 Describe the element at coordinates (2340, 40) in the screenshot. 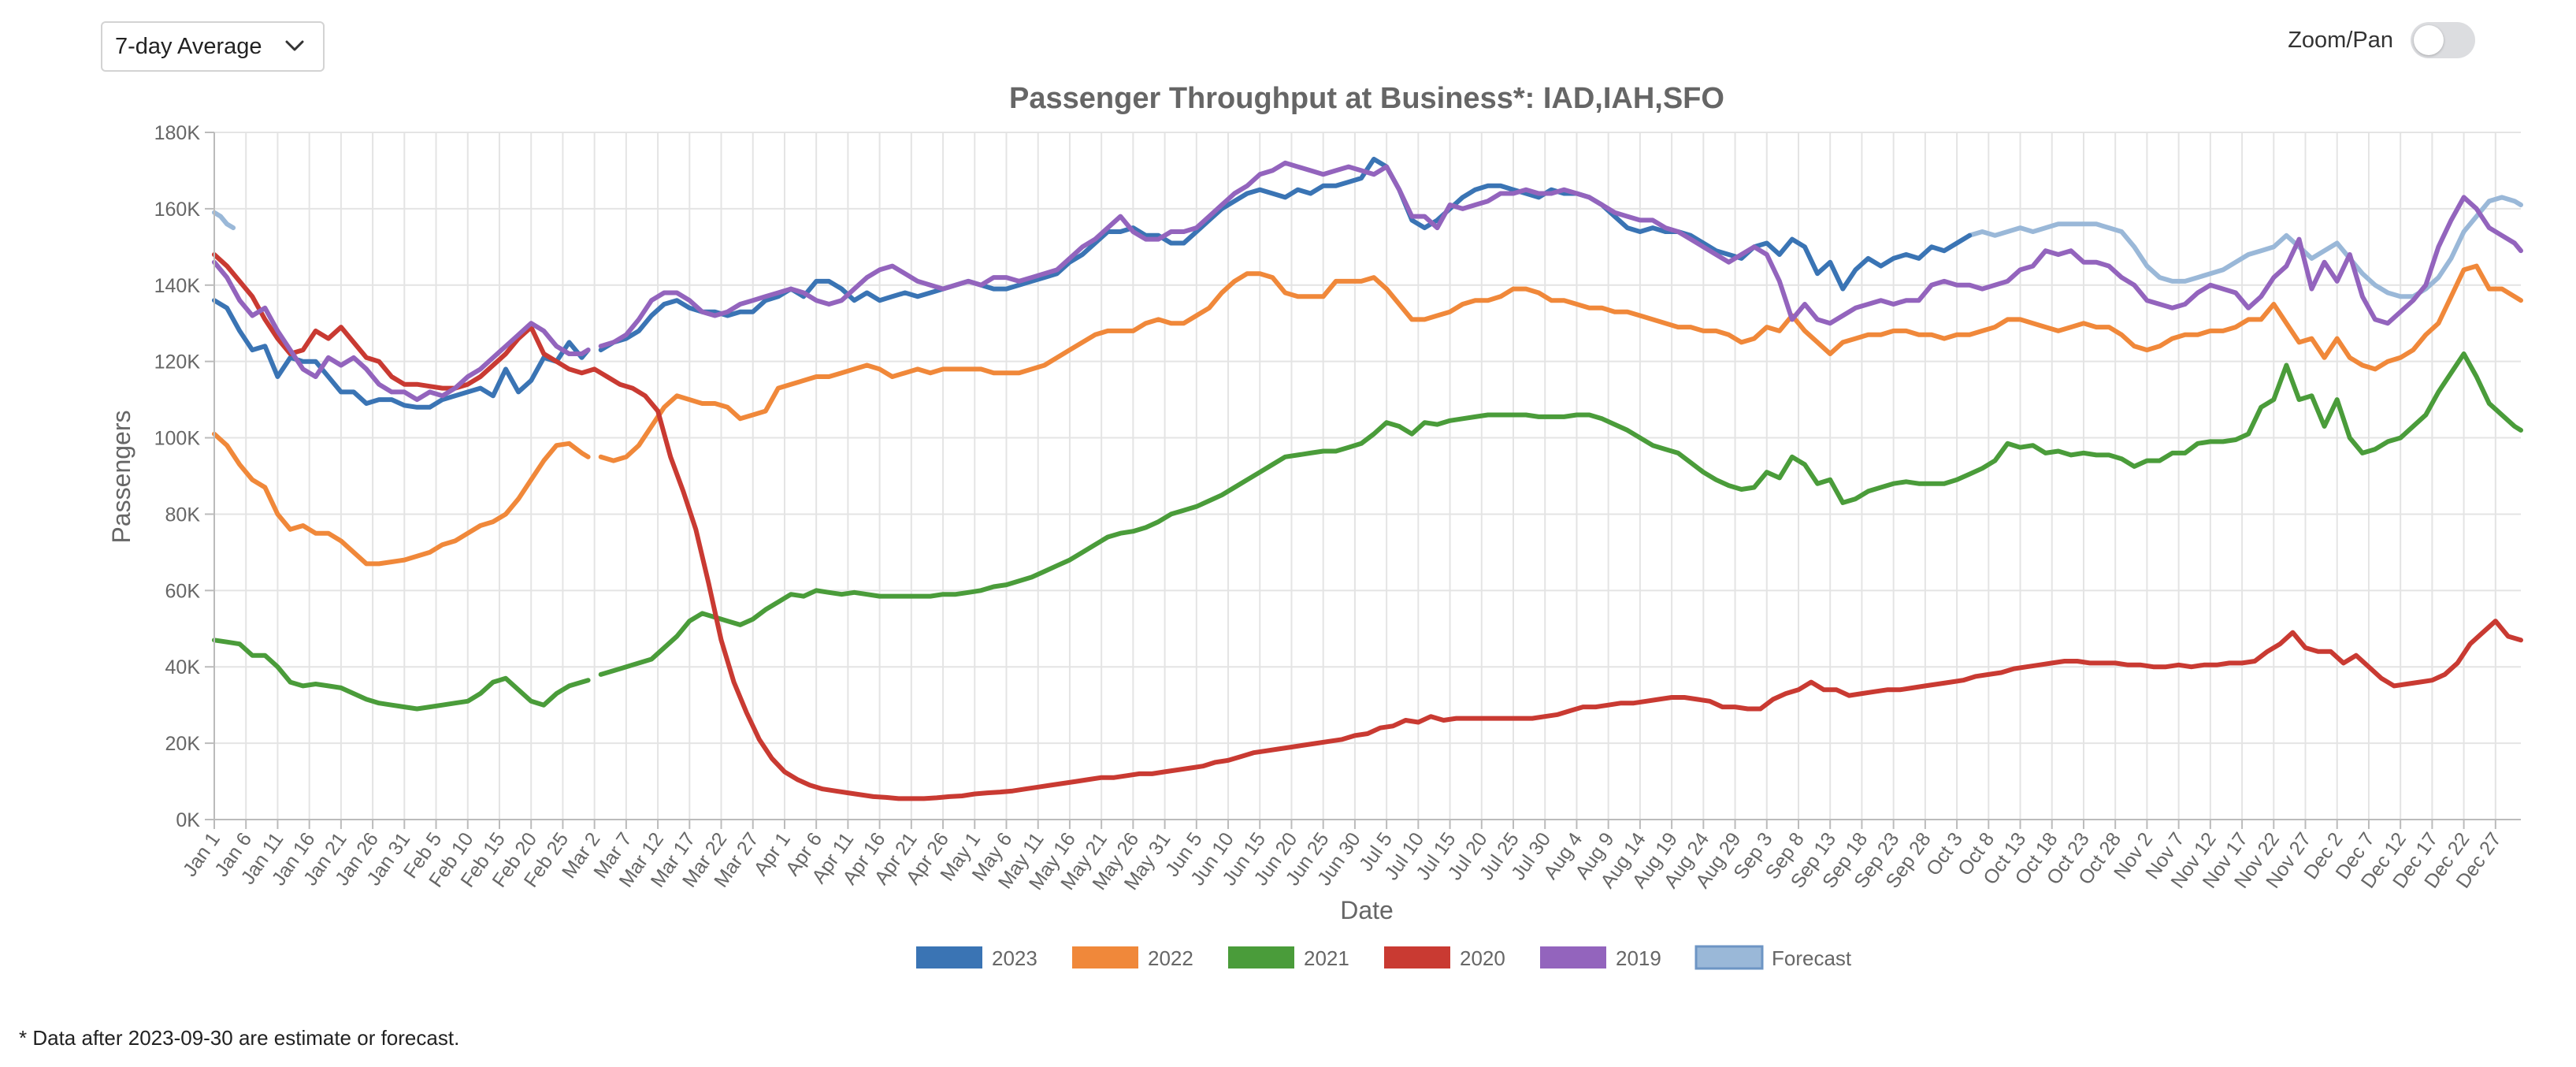

I see `zoom-pan-label: Zoom/Pan` at that location.